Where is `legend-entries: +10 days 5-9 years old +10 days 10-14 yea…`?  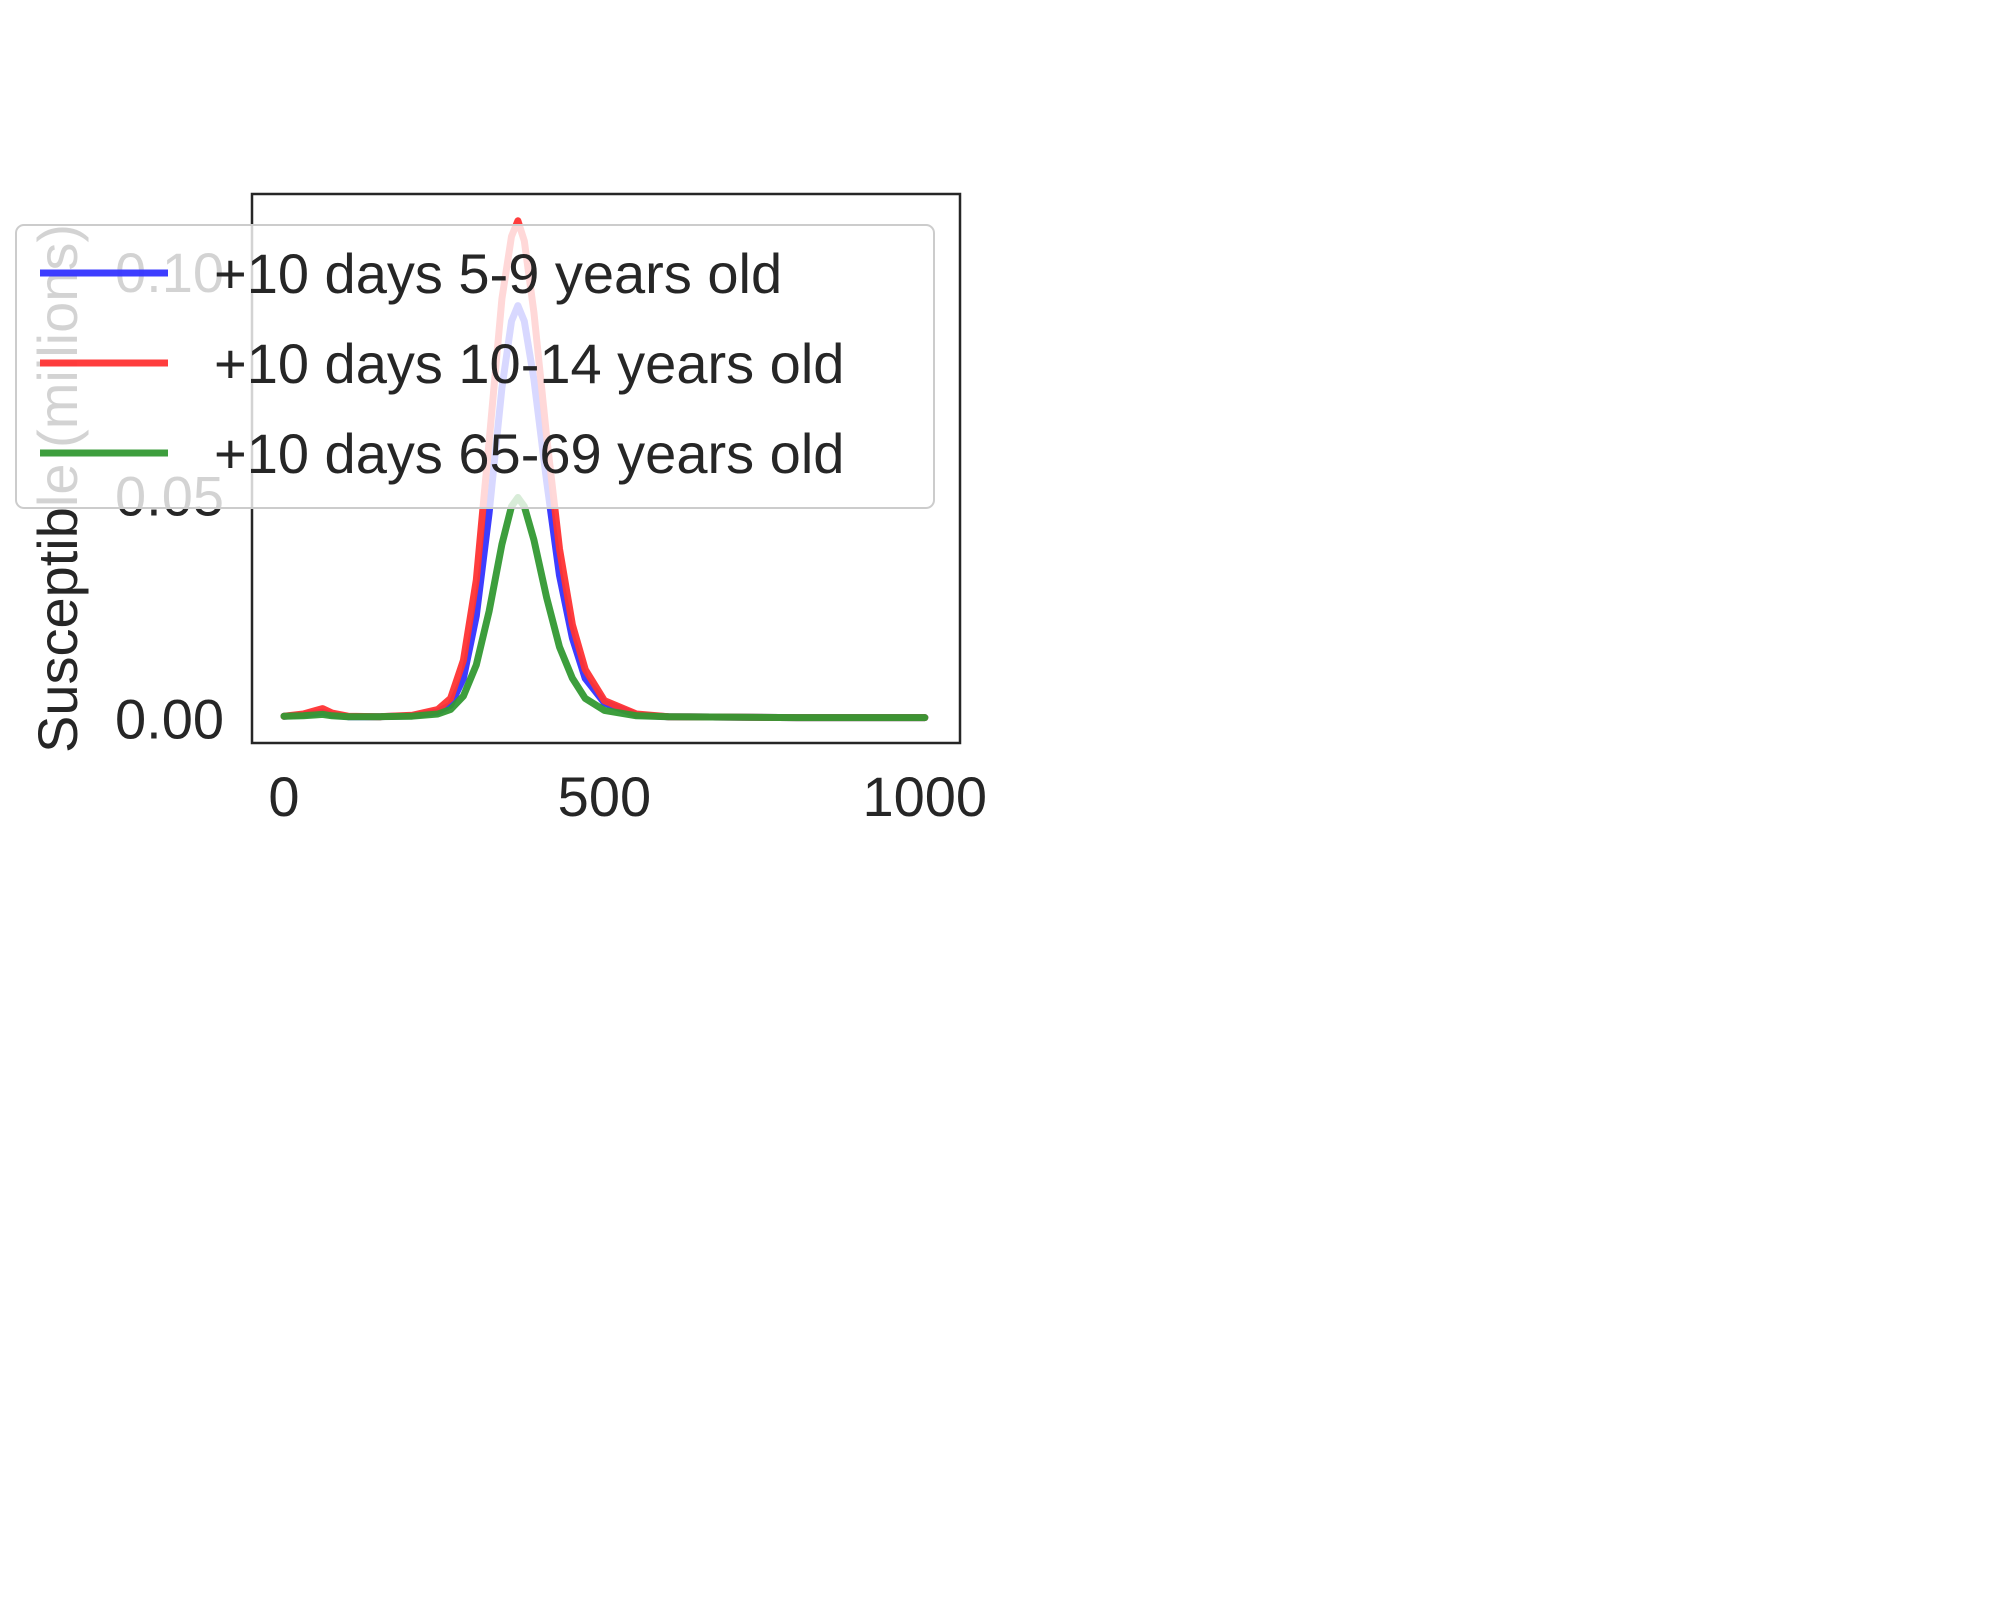 legend-entries: +10 days 5-9 years old +10 days 10-14 yea… is located at coordinates (442, 363).